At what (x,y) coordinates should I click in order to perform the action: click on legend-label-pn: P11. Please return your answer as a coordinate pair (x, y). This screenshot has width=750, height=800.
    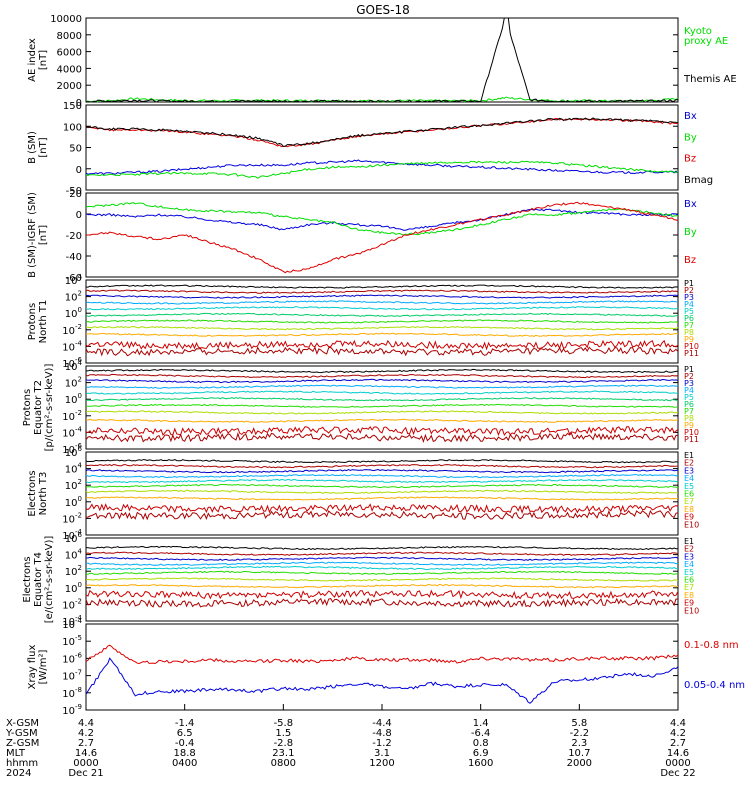
    Looking at the image, I should click on (691, 353).